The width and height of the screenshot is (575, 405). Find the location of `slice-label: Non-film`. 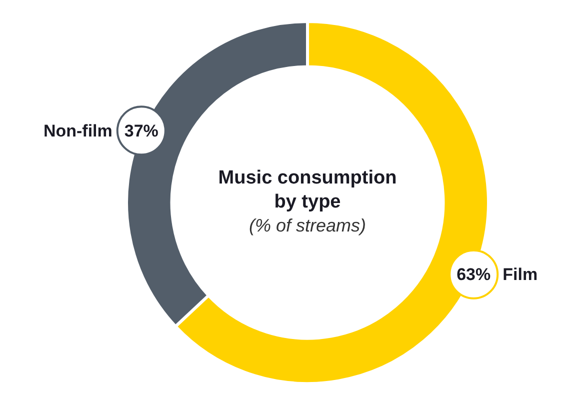

slice-label: Non-film is located at coordinates (77, 130).